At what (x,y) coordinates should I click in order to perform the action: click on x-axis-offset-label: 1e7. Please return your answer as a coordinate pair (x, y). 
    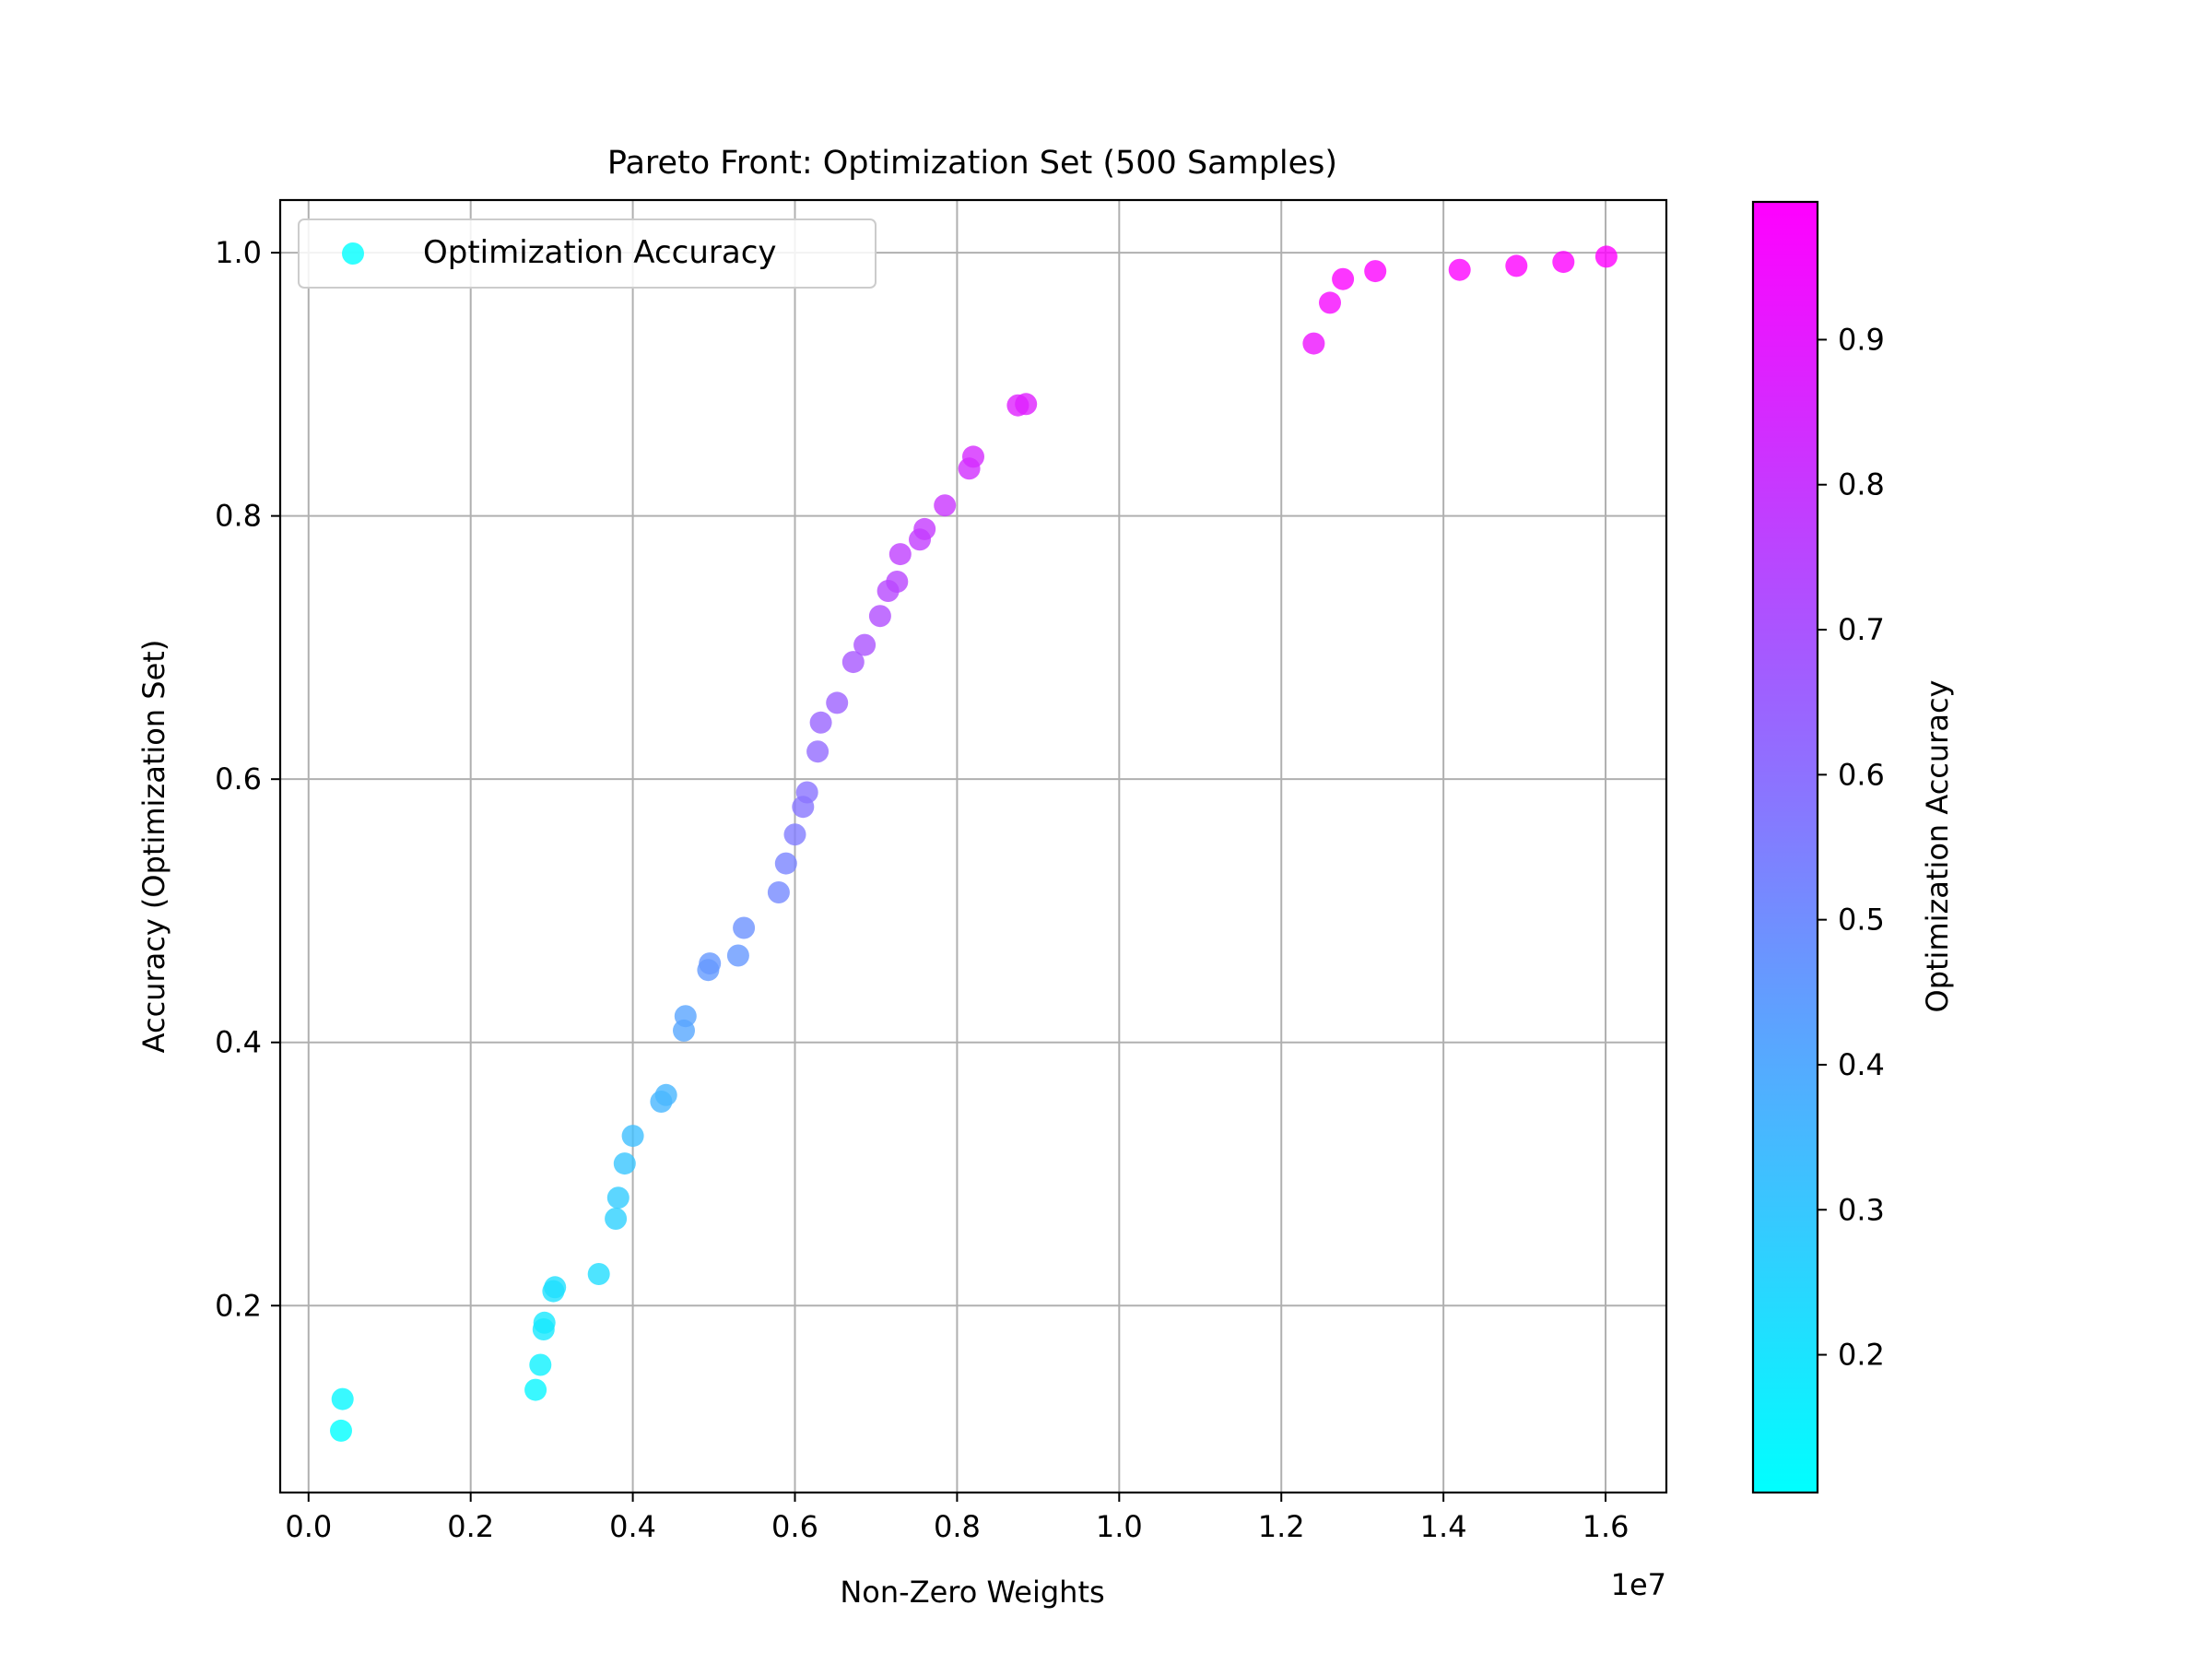
    Looking at the image, I should click on (1638, 1584).